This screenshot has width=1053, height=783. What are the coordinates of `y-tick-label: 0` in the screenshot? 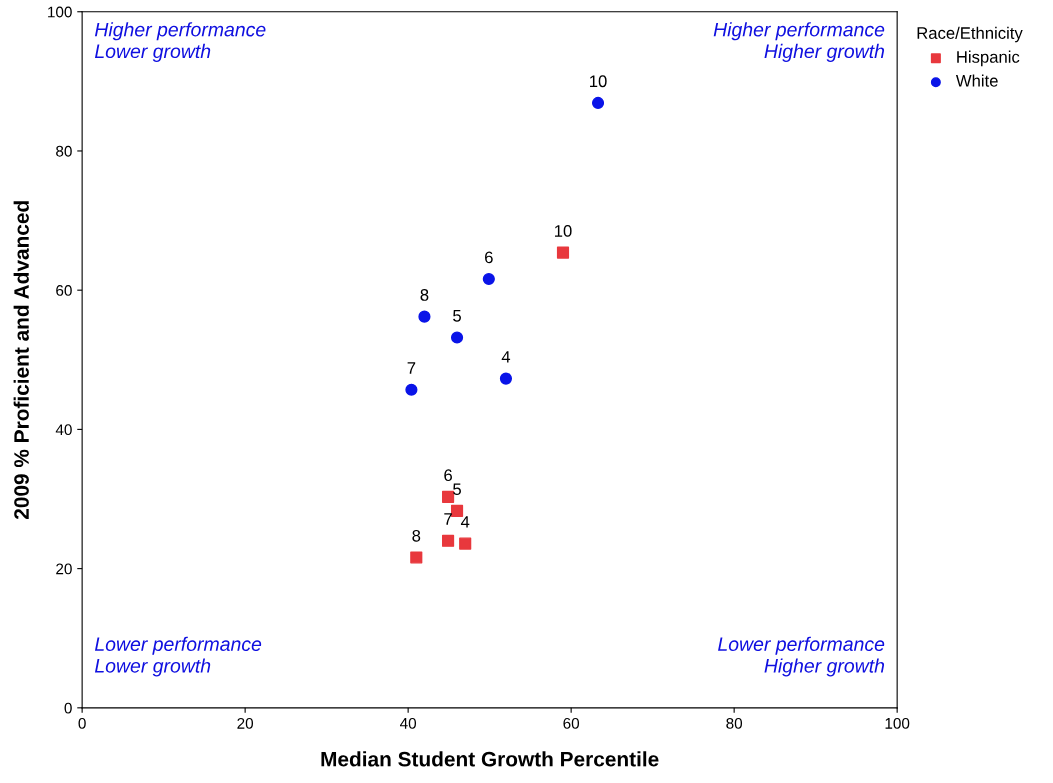 It's located at (68, 708).